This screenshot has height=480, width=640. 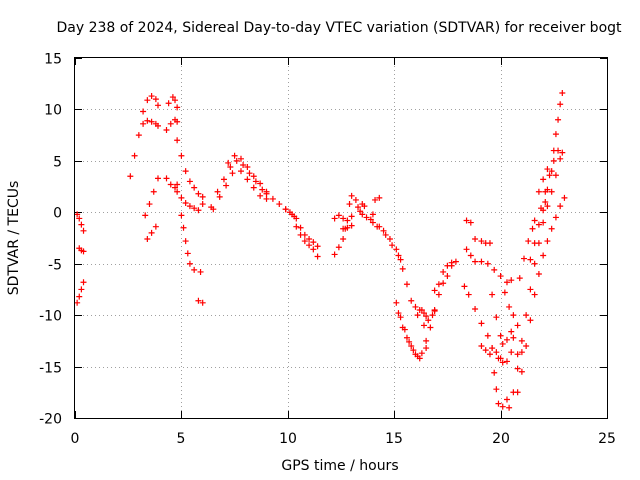 What do you see at coordinates (57, 214) in the screenshot?
I see `y-tick-label: 0` at bounding box center [57, 214].